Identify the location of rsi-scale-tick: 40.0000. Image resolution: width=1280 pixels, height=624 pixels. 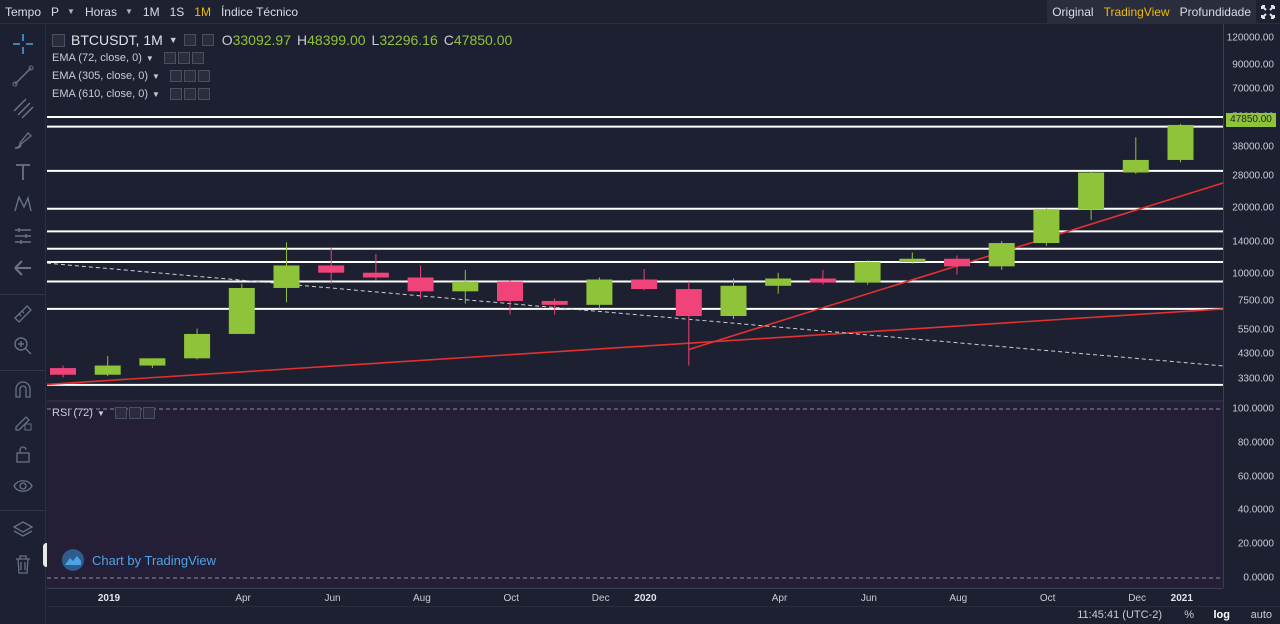
(1255, 510).